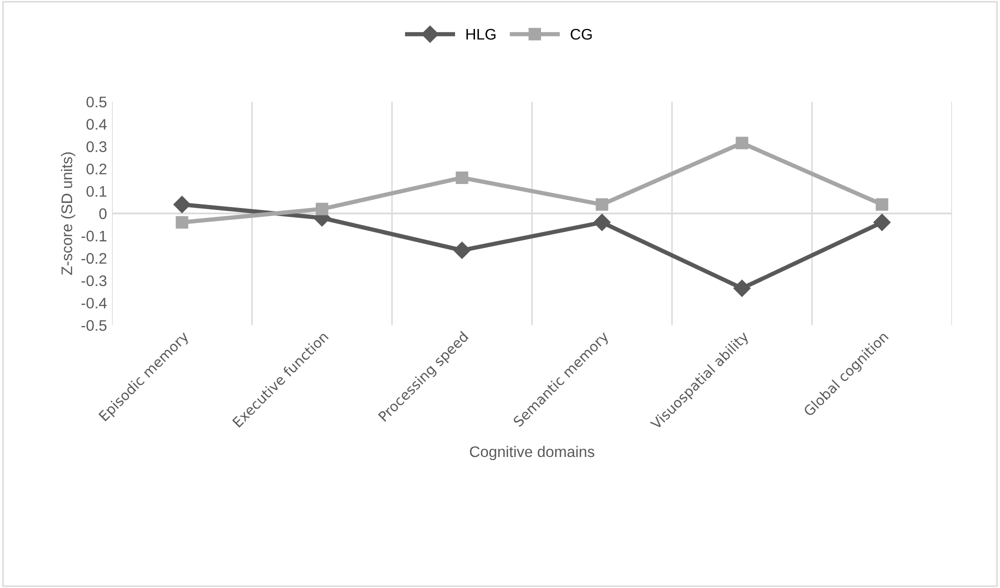 The height and width of the screenshot is (588, 1000). Describe the element at coordinates (532, 453) in the screenshot. I see `x-axis-title: Cognitive domains` at that location.